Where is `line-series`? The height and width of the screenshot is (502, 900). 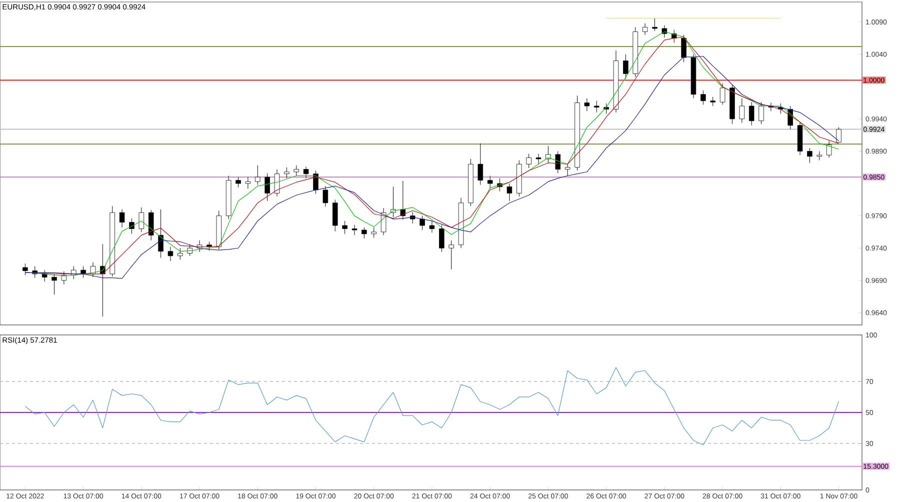
line-series is located at coordinates (432, 406).